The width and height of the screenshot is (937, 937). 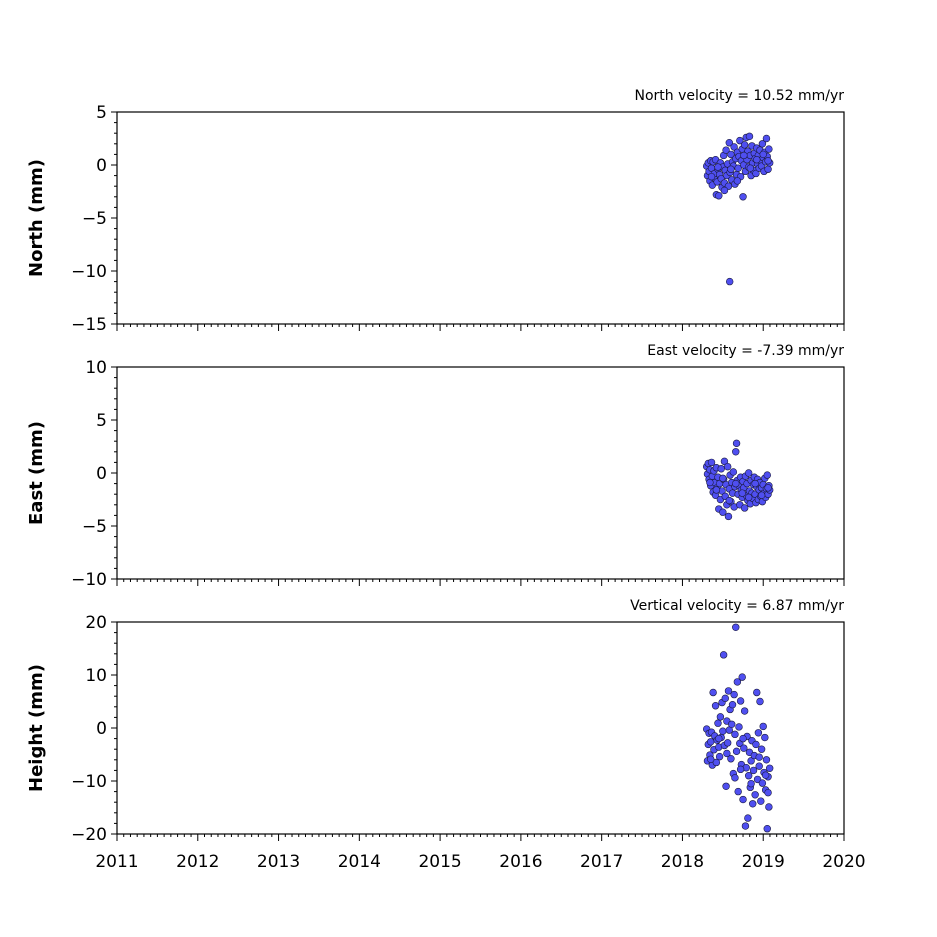 I want to click on y-tick-label: −5, so click(x=94, y=219).